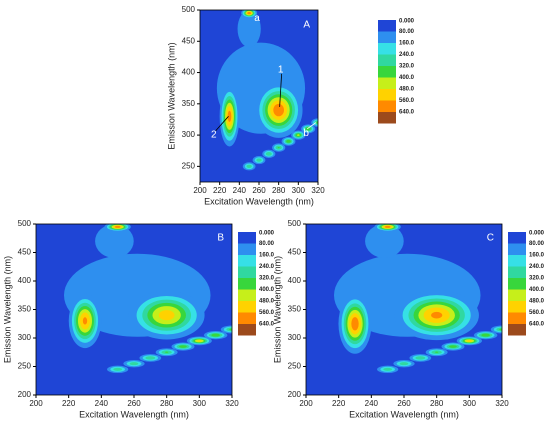  What do you see at coordinates (306, 25) in the screenshot?
I see `panel-label: A` at bounding box center [306, 25].